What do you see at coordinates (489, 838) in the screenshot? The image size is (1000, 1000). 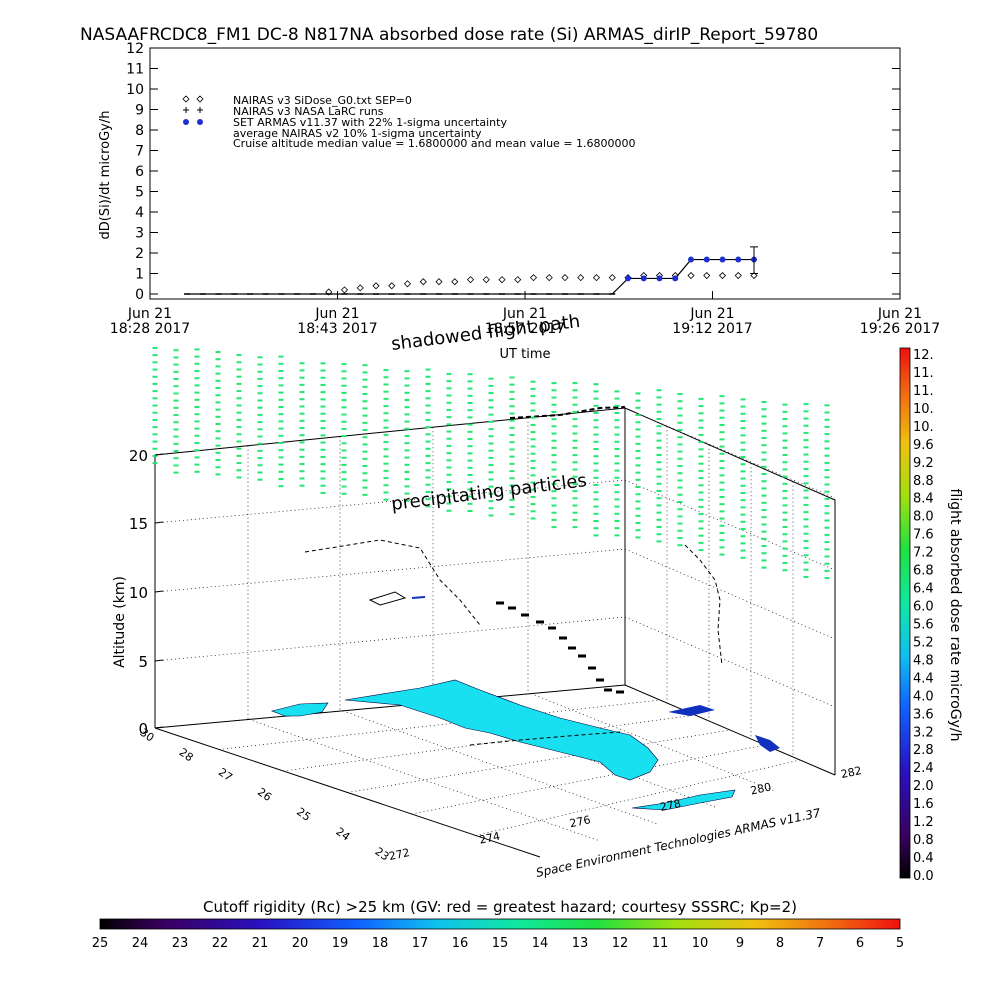 I see `lon-tick-label: 274` at bounding box center [489, 838].